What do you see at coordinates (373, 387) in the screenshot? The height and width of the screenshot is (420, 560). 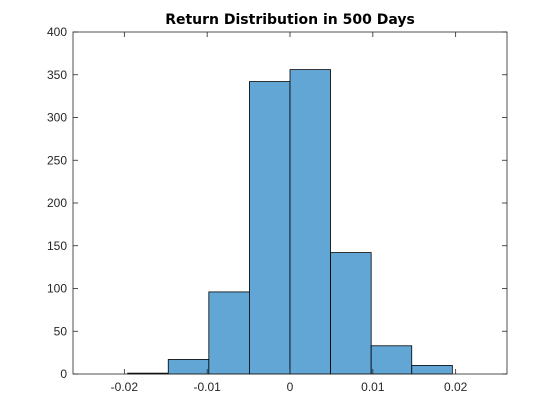 I see `x-tick-label: 0.01` at bounding box center [373, 387].